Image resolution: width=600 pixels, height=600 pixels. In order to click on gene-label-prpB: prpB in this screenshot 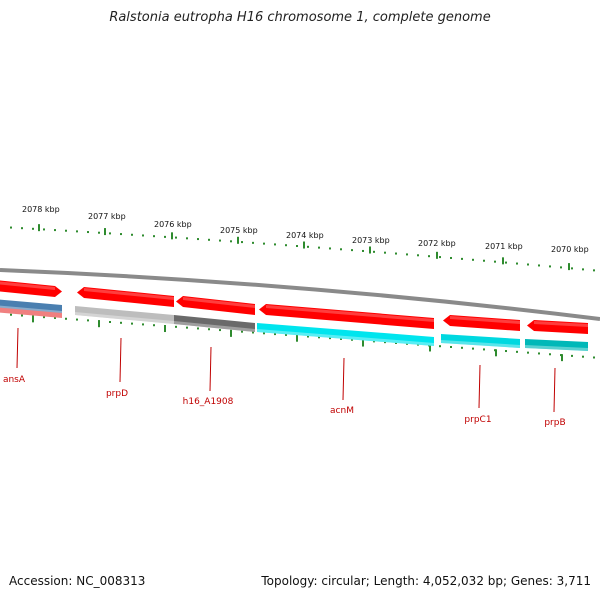, I will do `click(554, 423)`.